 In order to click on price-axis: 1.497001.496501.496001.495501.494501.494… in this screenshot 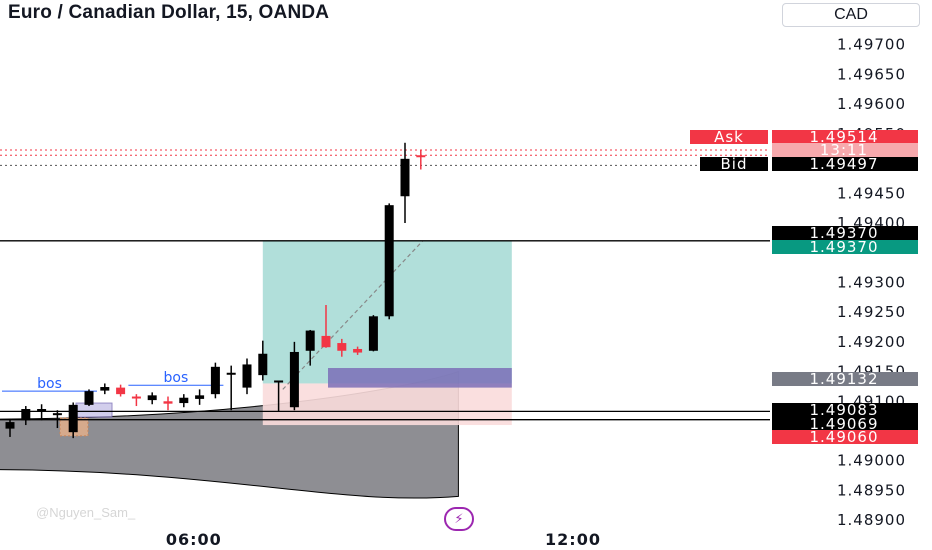, I will do `click(871, 282)`.